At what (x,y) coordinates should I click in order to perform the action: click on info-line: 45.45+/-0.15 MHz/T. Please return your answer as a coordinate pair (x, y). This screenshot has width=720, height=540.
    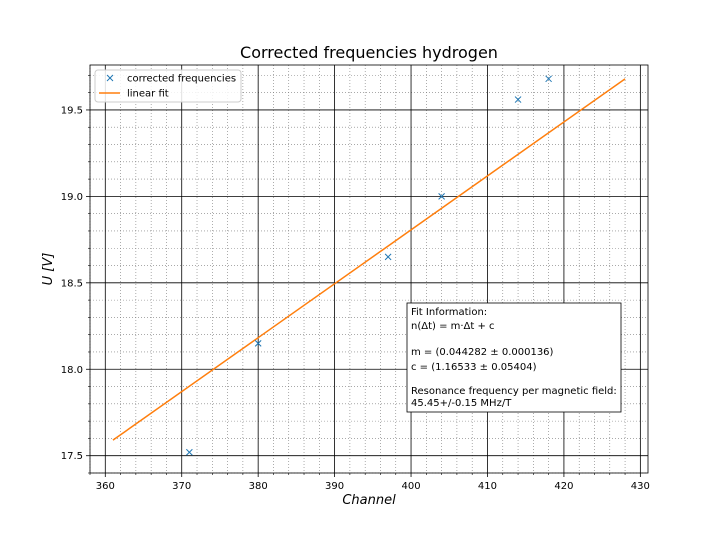
    Looking at the image, I should click on (461, 403).